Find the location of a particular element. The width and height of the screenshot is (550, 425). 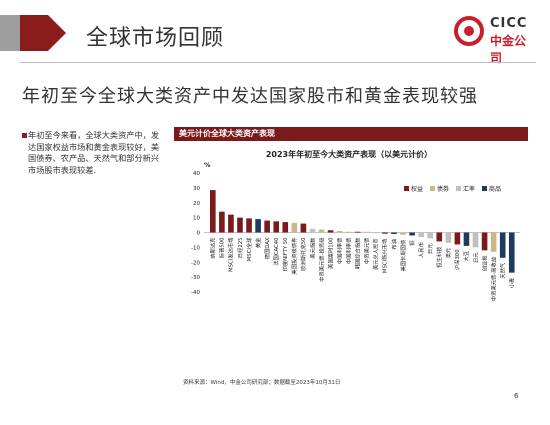

x-category-label: 欧洲斯托克50 is located at coordinates (303, 254).